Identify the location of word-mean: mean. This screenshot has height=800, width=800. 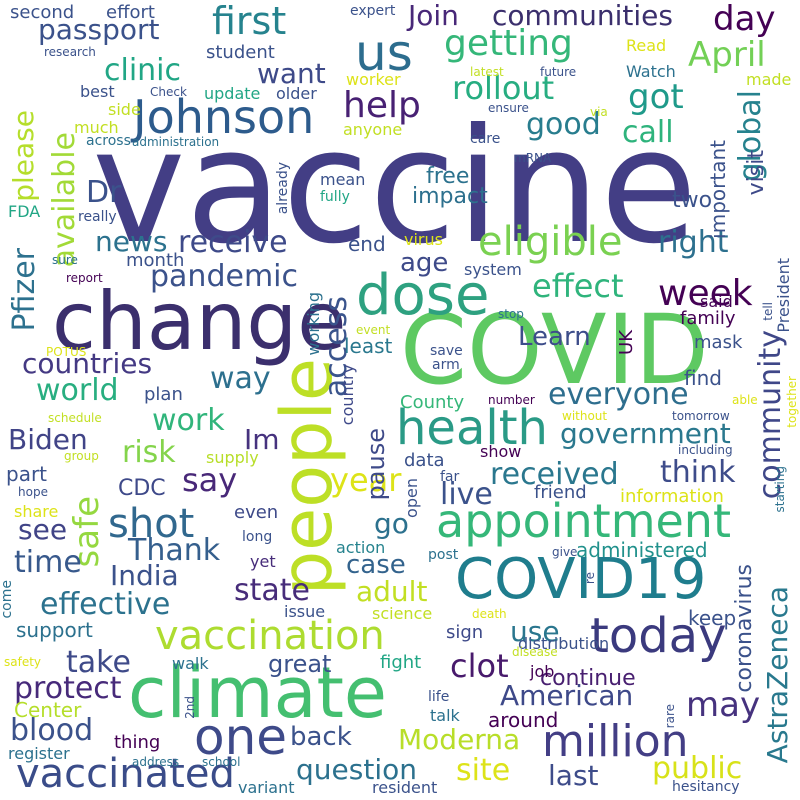
(343, 179).